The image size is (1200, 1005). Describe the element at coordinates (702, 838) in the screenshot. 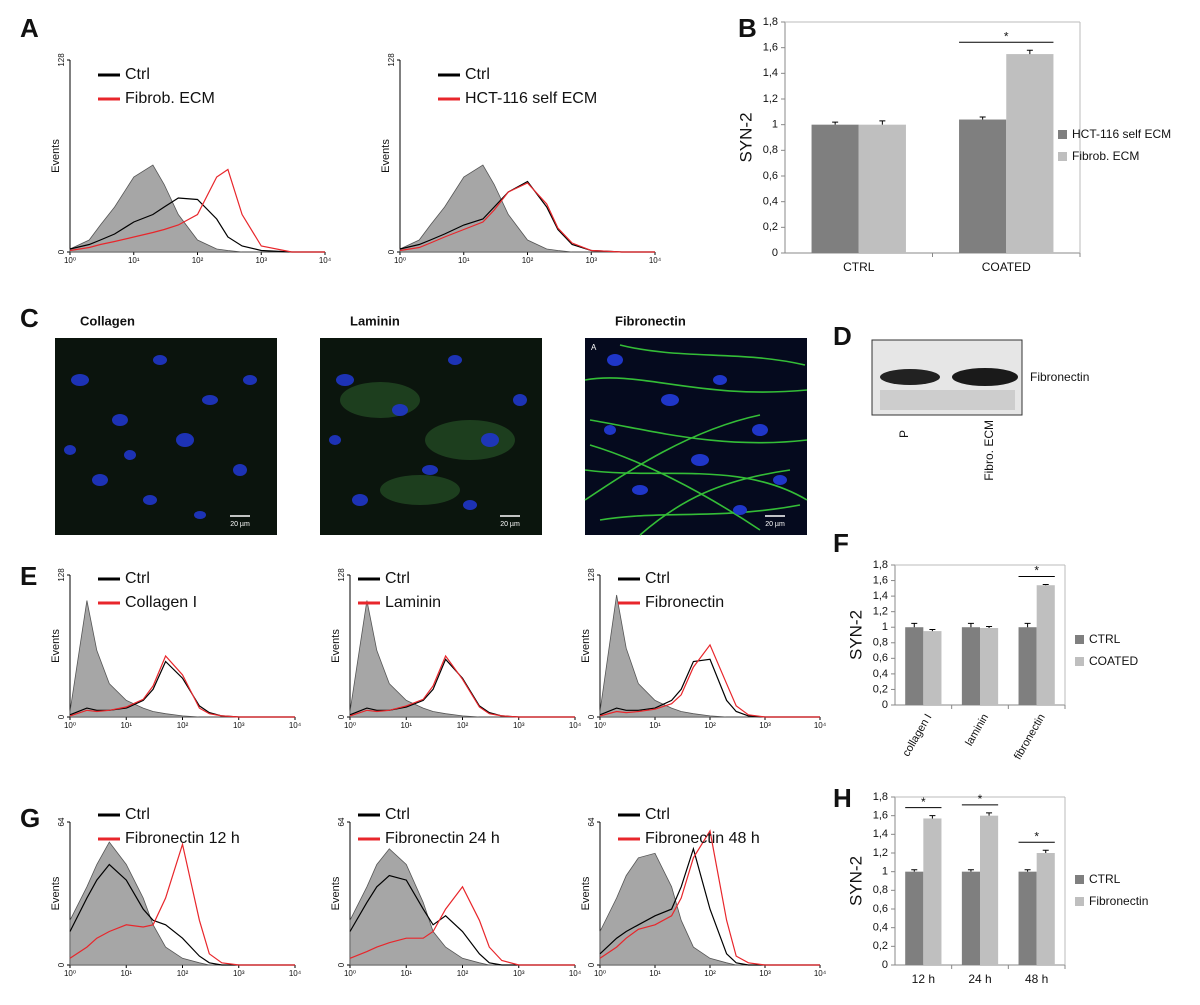

I see `legend-label: Fibronectin 48 h` at that location.